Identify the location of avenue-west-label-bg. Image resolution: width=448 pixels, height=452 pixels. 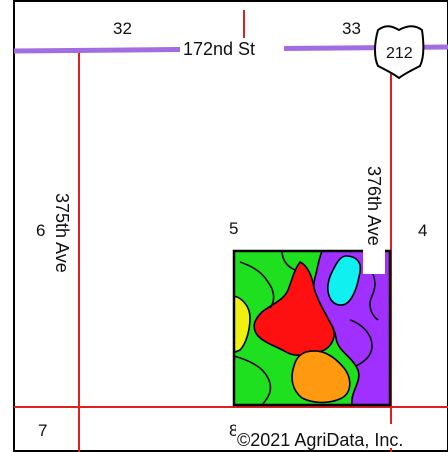
(62, 246).